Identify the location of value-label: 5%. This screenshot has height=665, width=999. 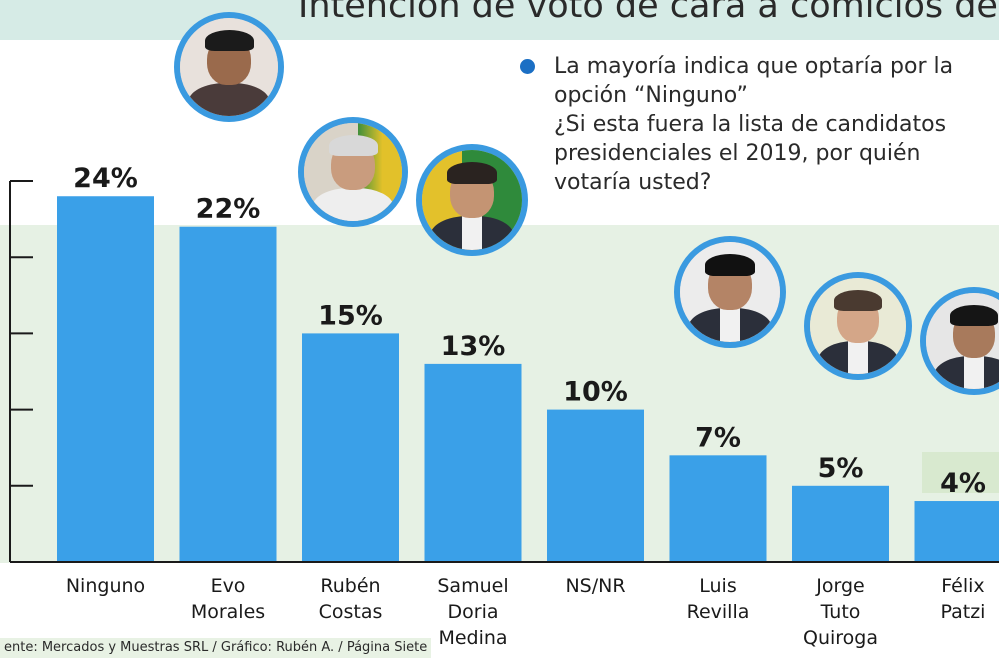
(841, 468).